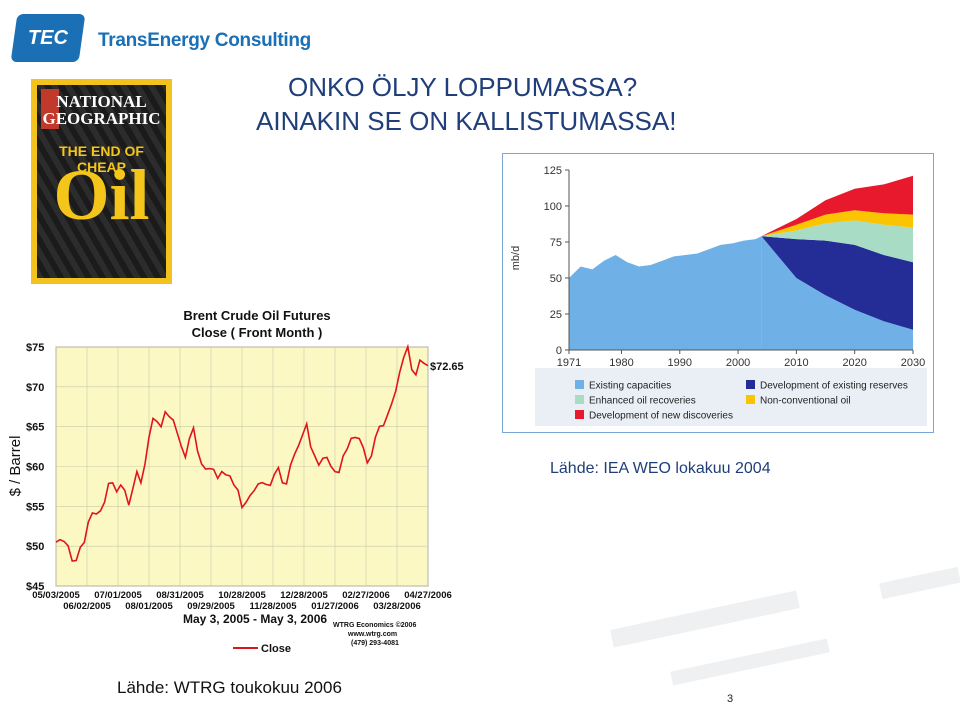 The image size is (960, 705). I want to click on y-axis-label: $ / Barrel, so click(15, 466).